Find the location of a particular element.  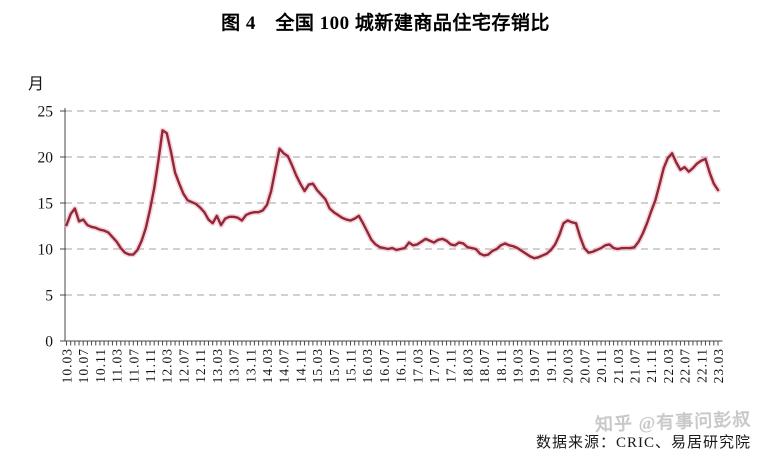

x-tick-label: 12.11 is located at coordinates (200, 365).